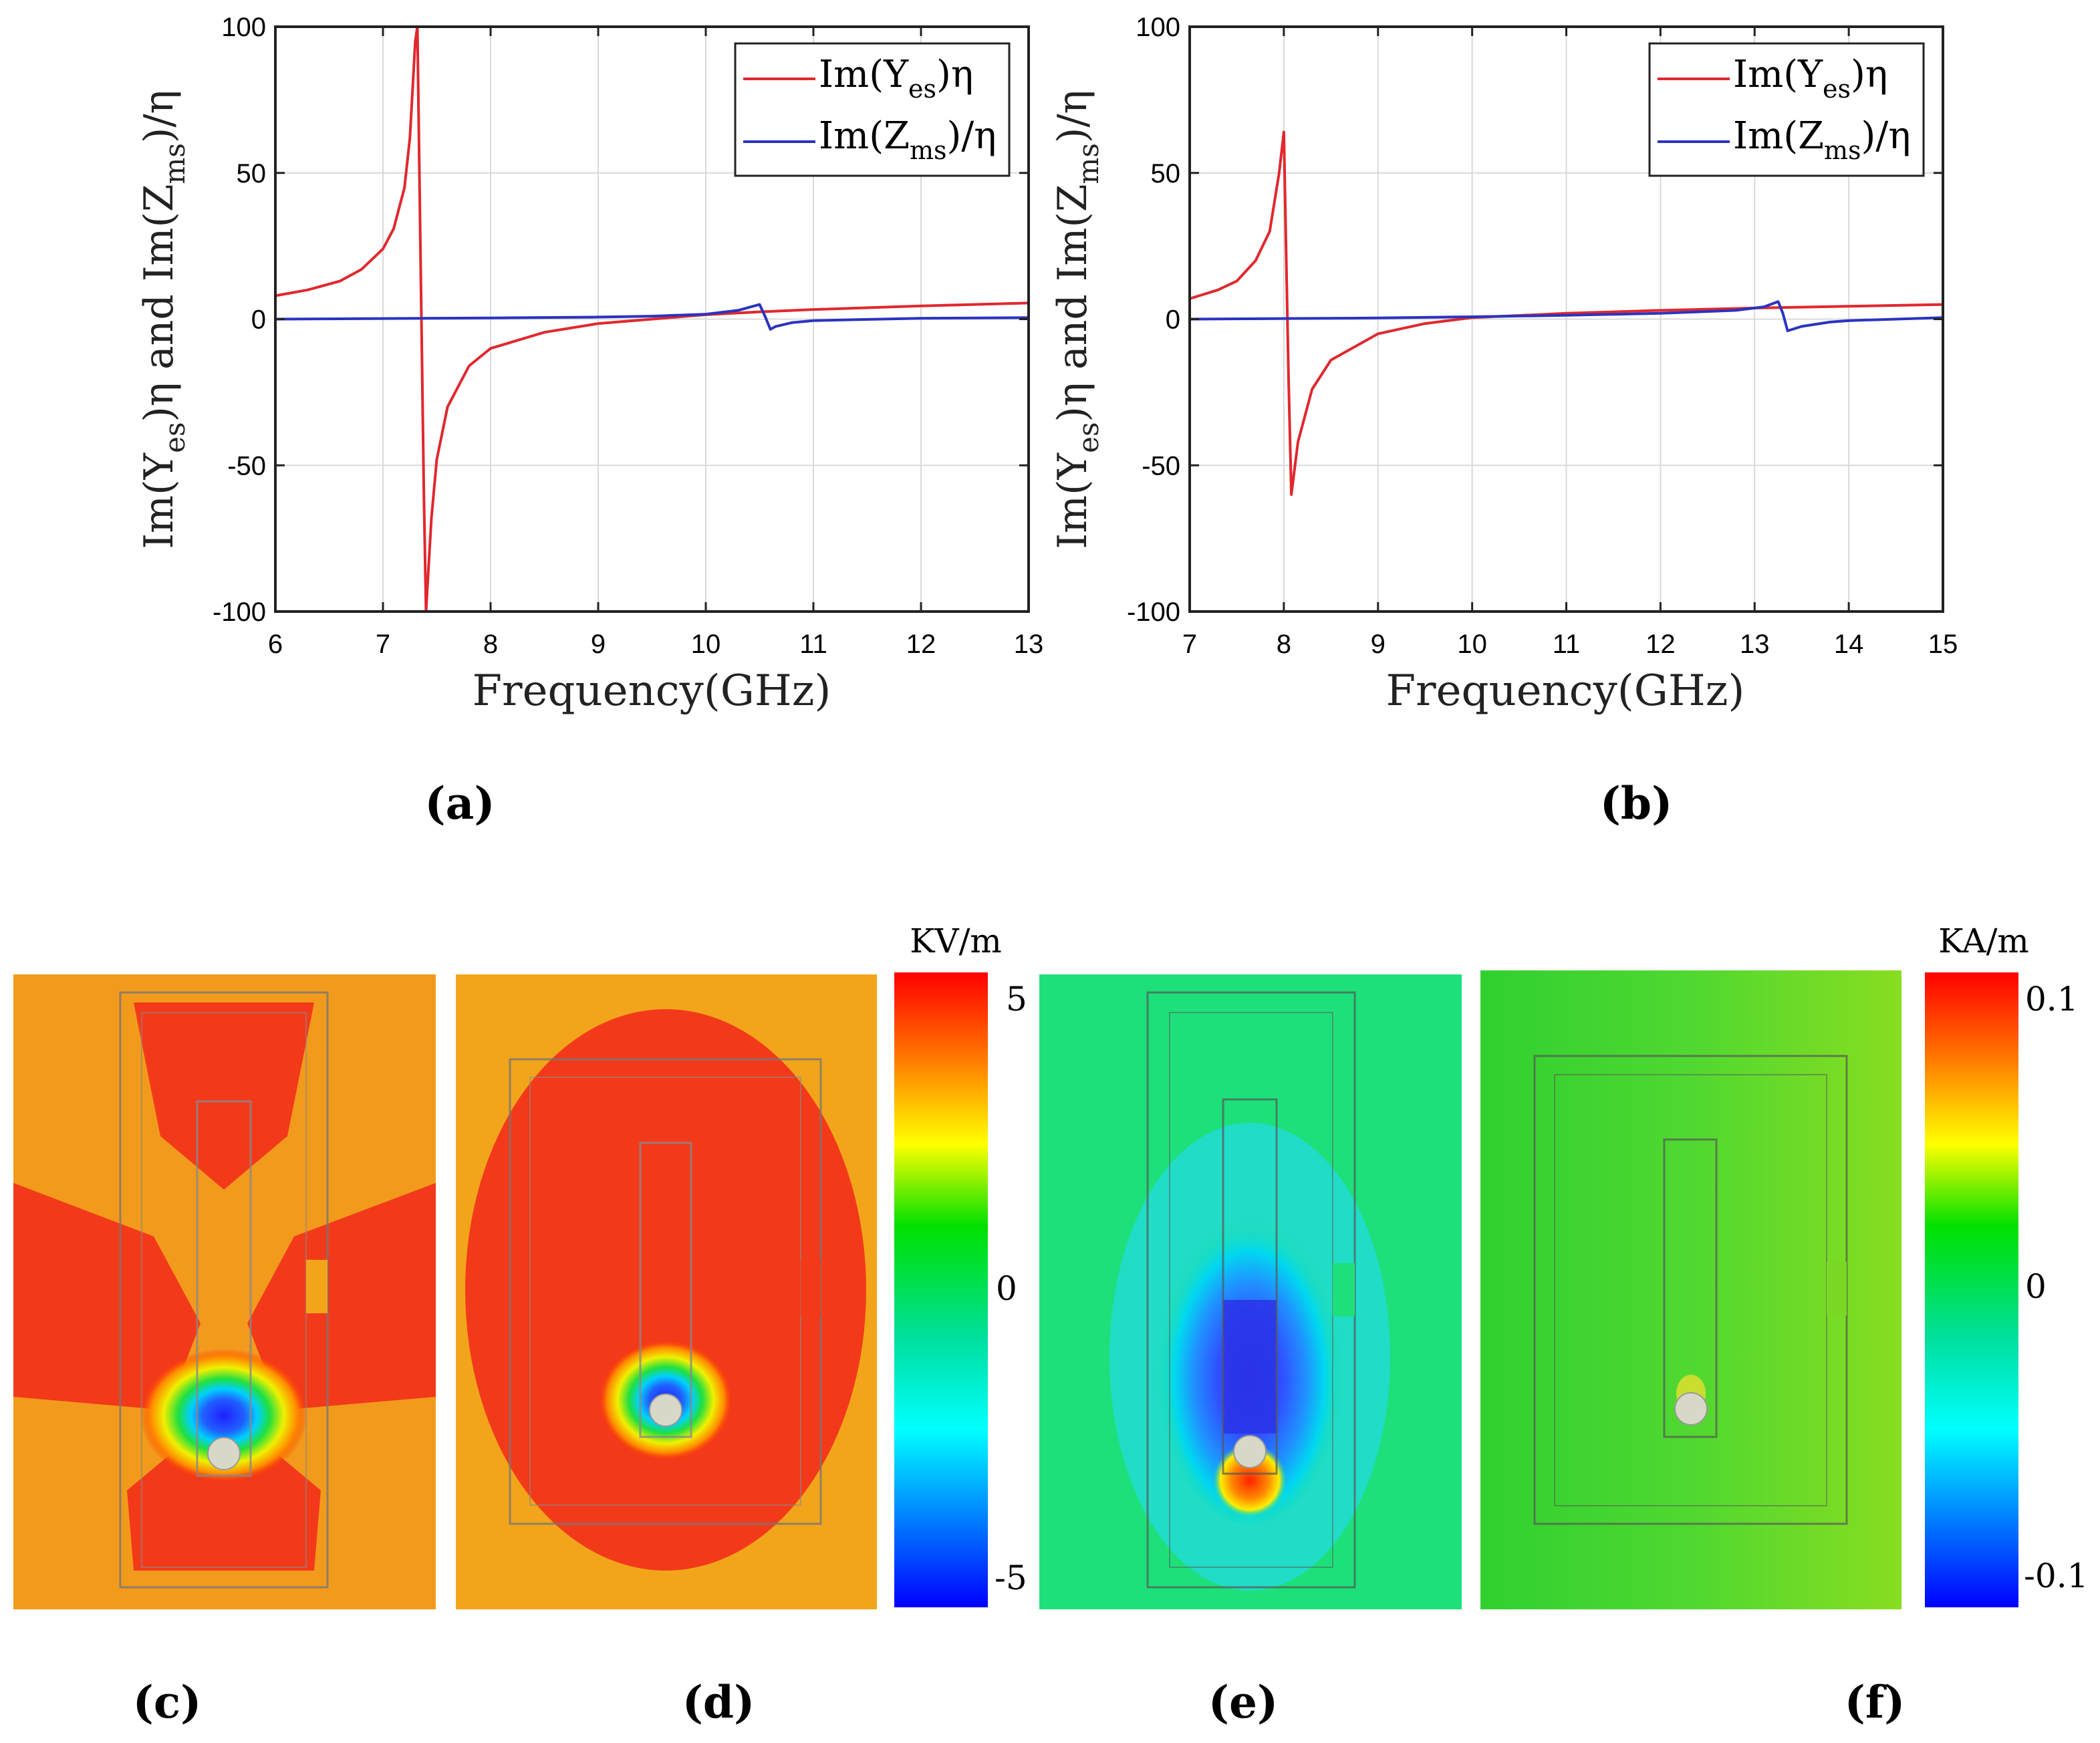 The height and width of the screenshot is (1743, 2100). I want to click on field-map-c-hotspot, so click(224, 1415).